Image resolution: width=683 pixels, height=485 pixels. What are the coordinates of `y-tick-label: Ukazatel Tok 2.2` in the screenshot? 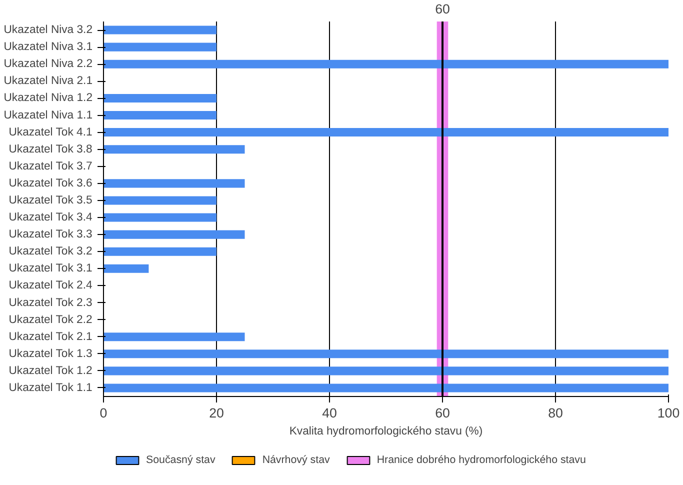 It's located at (50, 320).